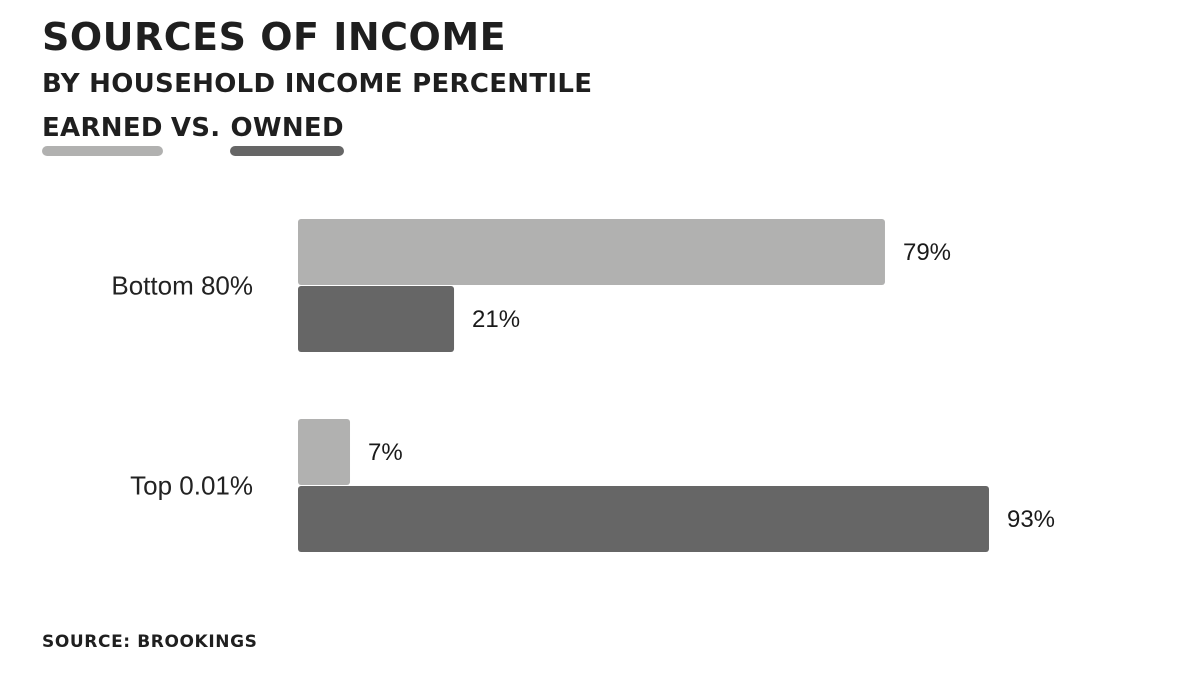 The height and width of the screenshot is (675, 1200). What do you see at coordinates (102, 151) in the screenshot?
I see `legend-swatch-earned` at bounding box center [102, 151].